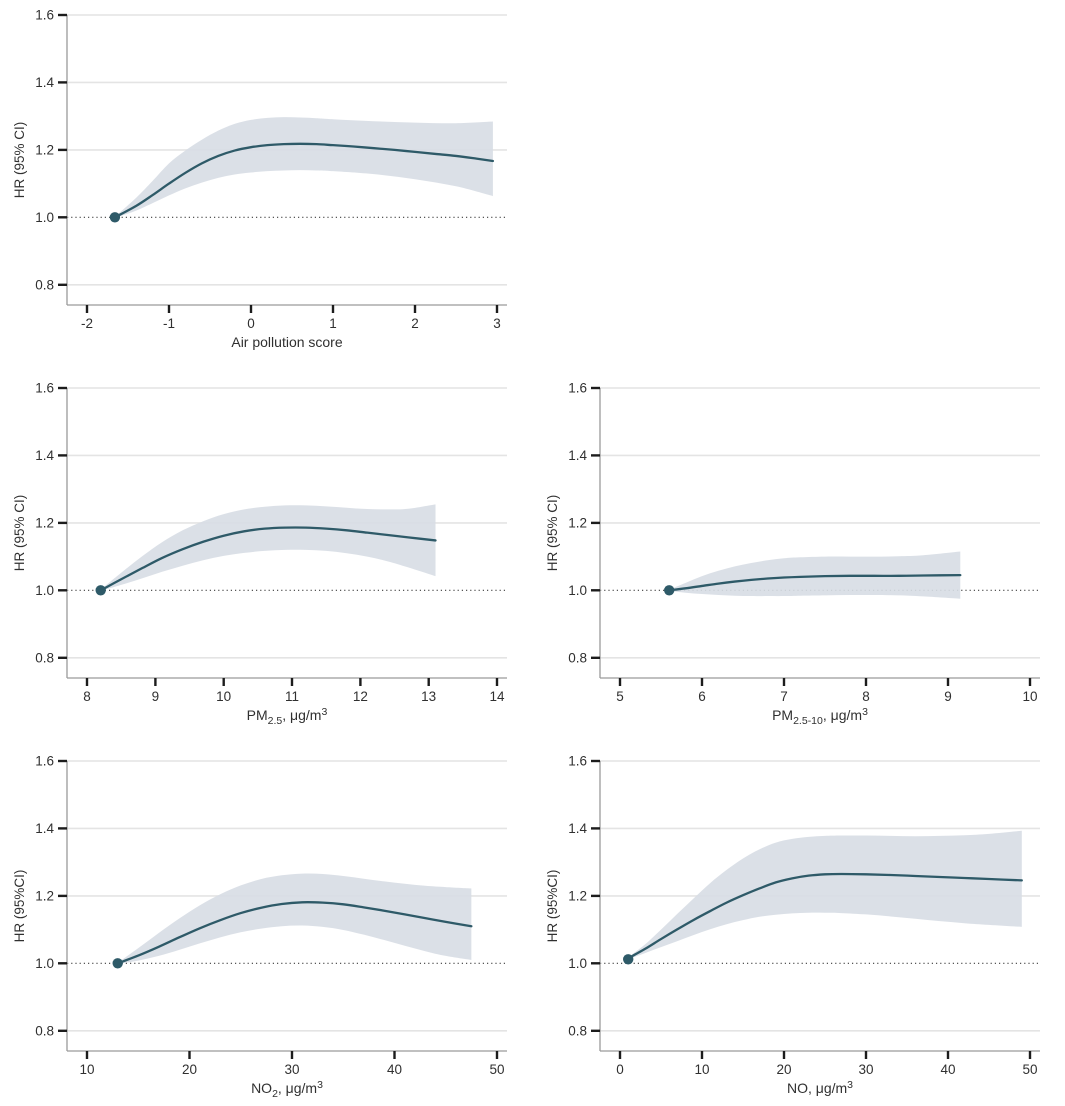 The width and height of the screenshot is (1065, 1106). Describe the element at coordinates (497, 323) in the screenshot. I see `x-tick-label: 3` at that location.